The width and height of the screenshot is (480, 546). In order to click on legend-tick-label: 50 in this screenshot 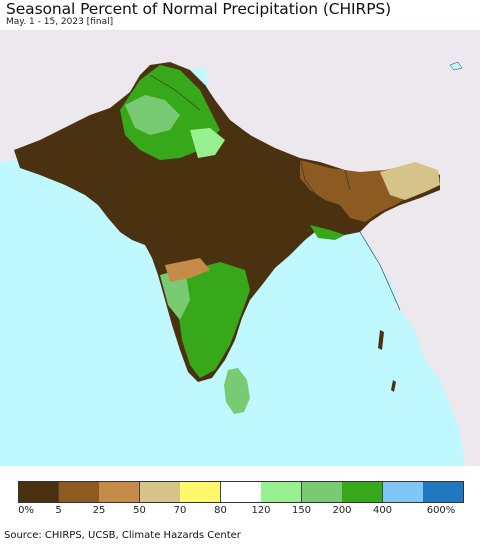, I will do `click(139, 510)`.